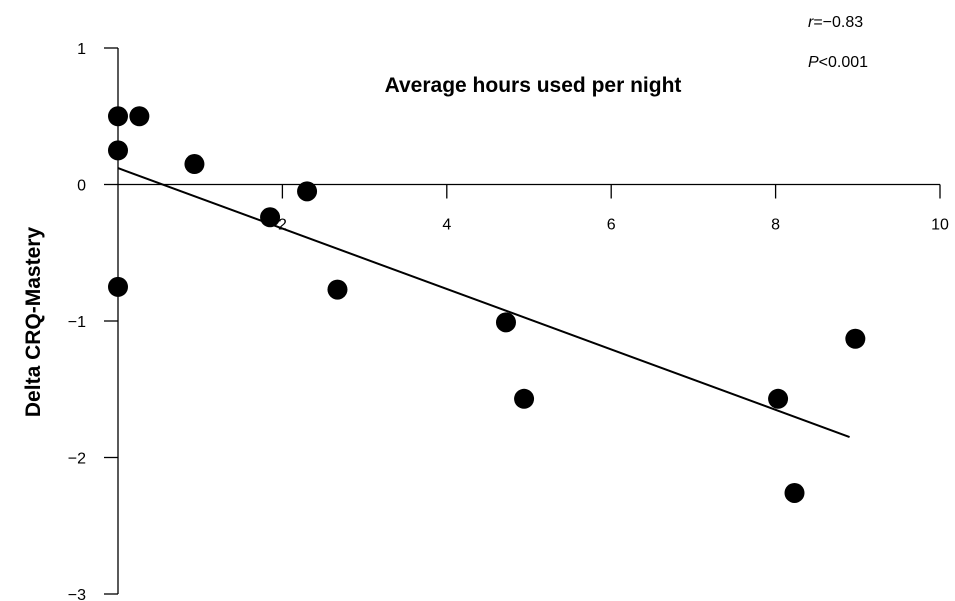  Describe the element at coordinates (33, 322) in the screenshot. I see `y-axis-label: Delta CRQ-Mastery` at that location.